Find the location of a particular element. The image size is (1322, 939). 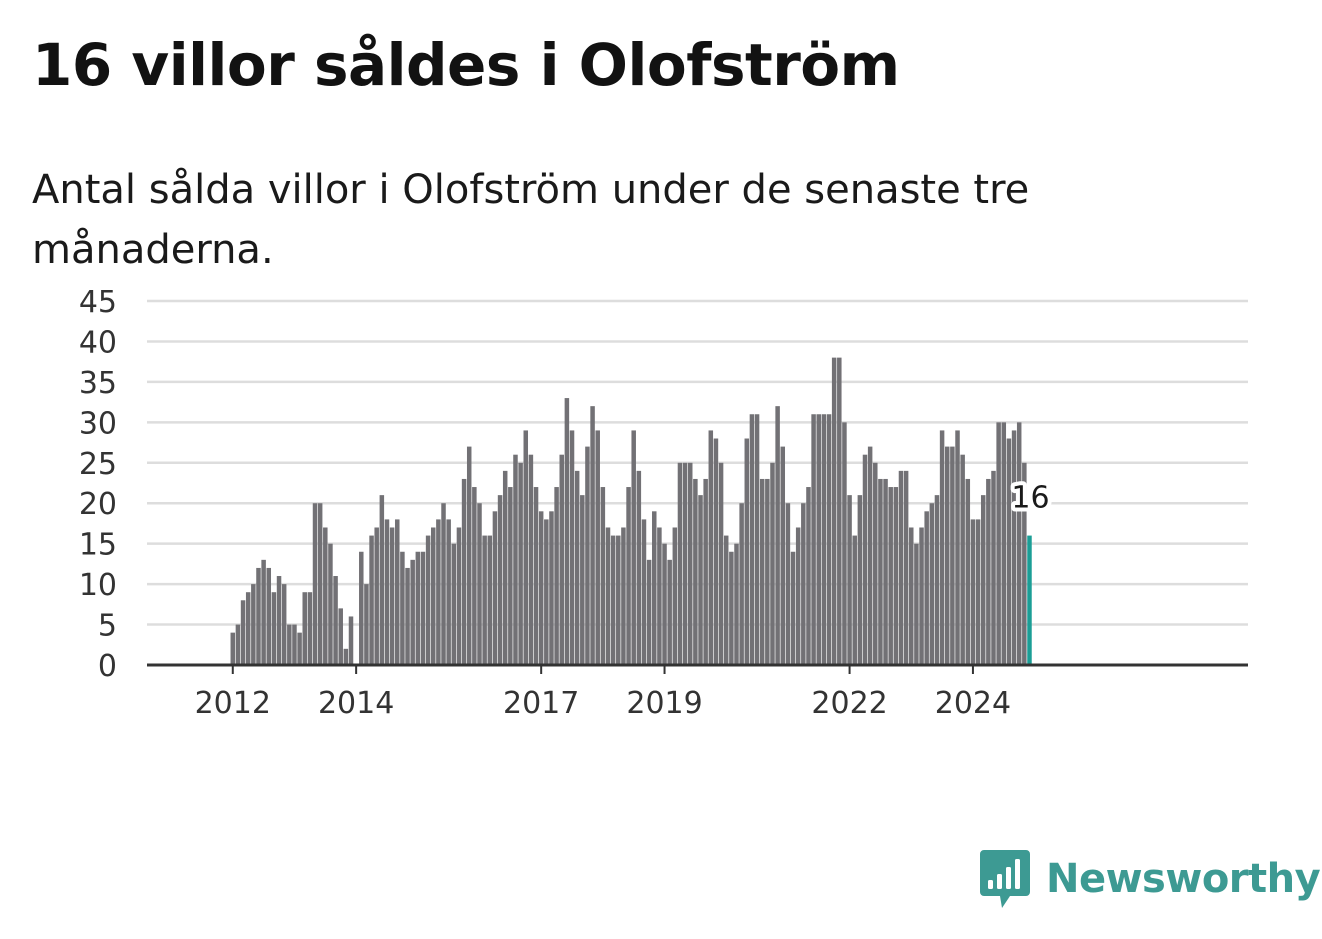

value-label: 16 is located at coordinates (1030, 498).